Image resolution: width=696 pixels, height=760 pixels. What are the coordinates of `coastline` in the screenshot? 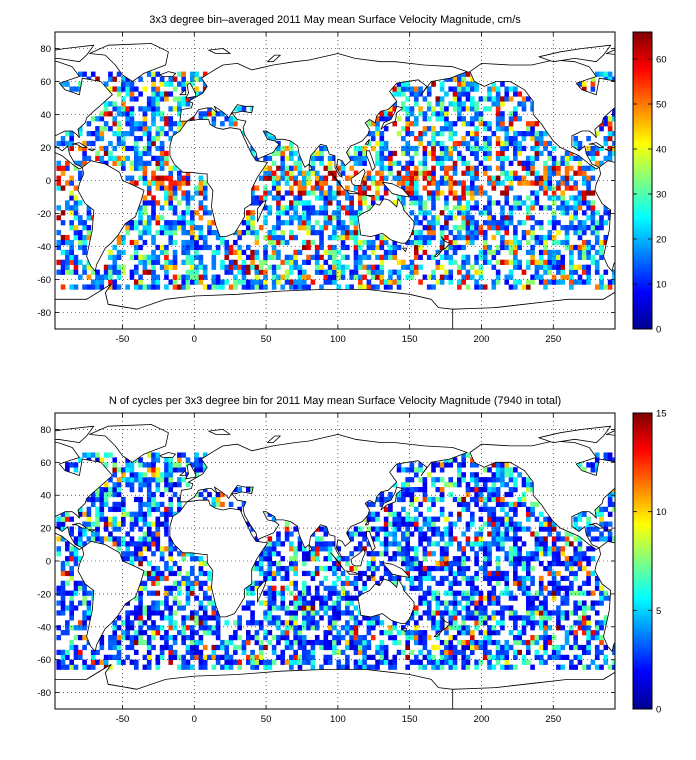 It's located at (79, 145).